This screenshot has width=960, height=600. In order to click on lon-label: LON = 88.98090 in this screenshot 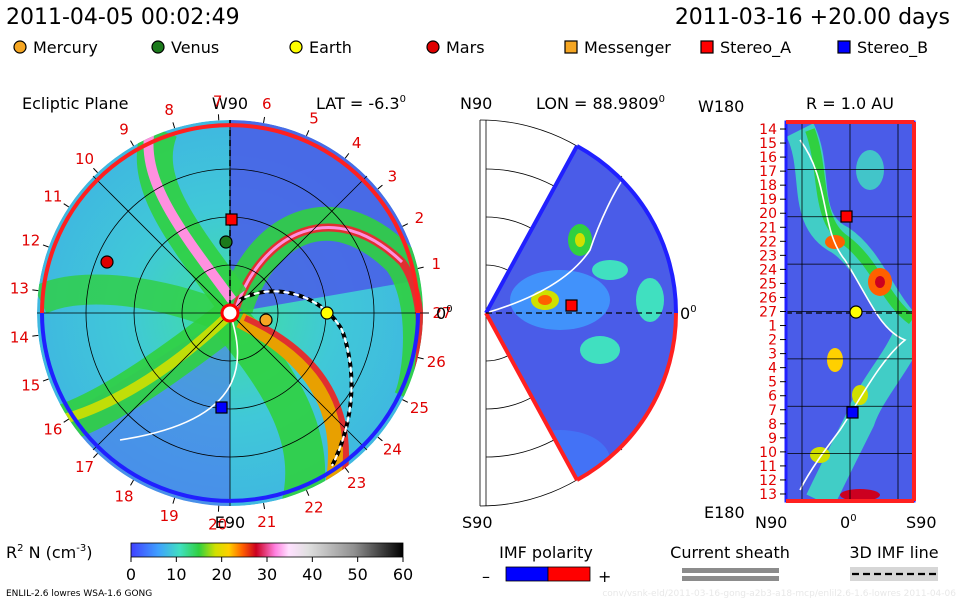, I will do `click(600, 103)`.